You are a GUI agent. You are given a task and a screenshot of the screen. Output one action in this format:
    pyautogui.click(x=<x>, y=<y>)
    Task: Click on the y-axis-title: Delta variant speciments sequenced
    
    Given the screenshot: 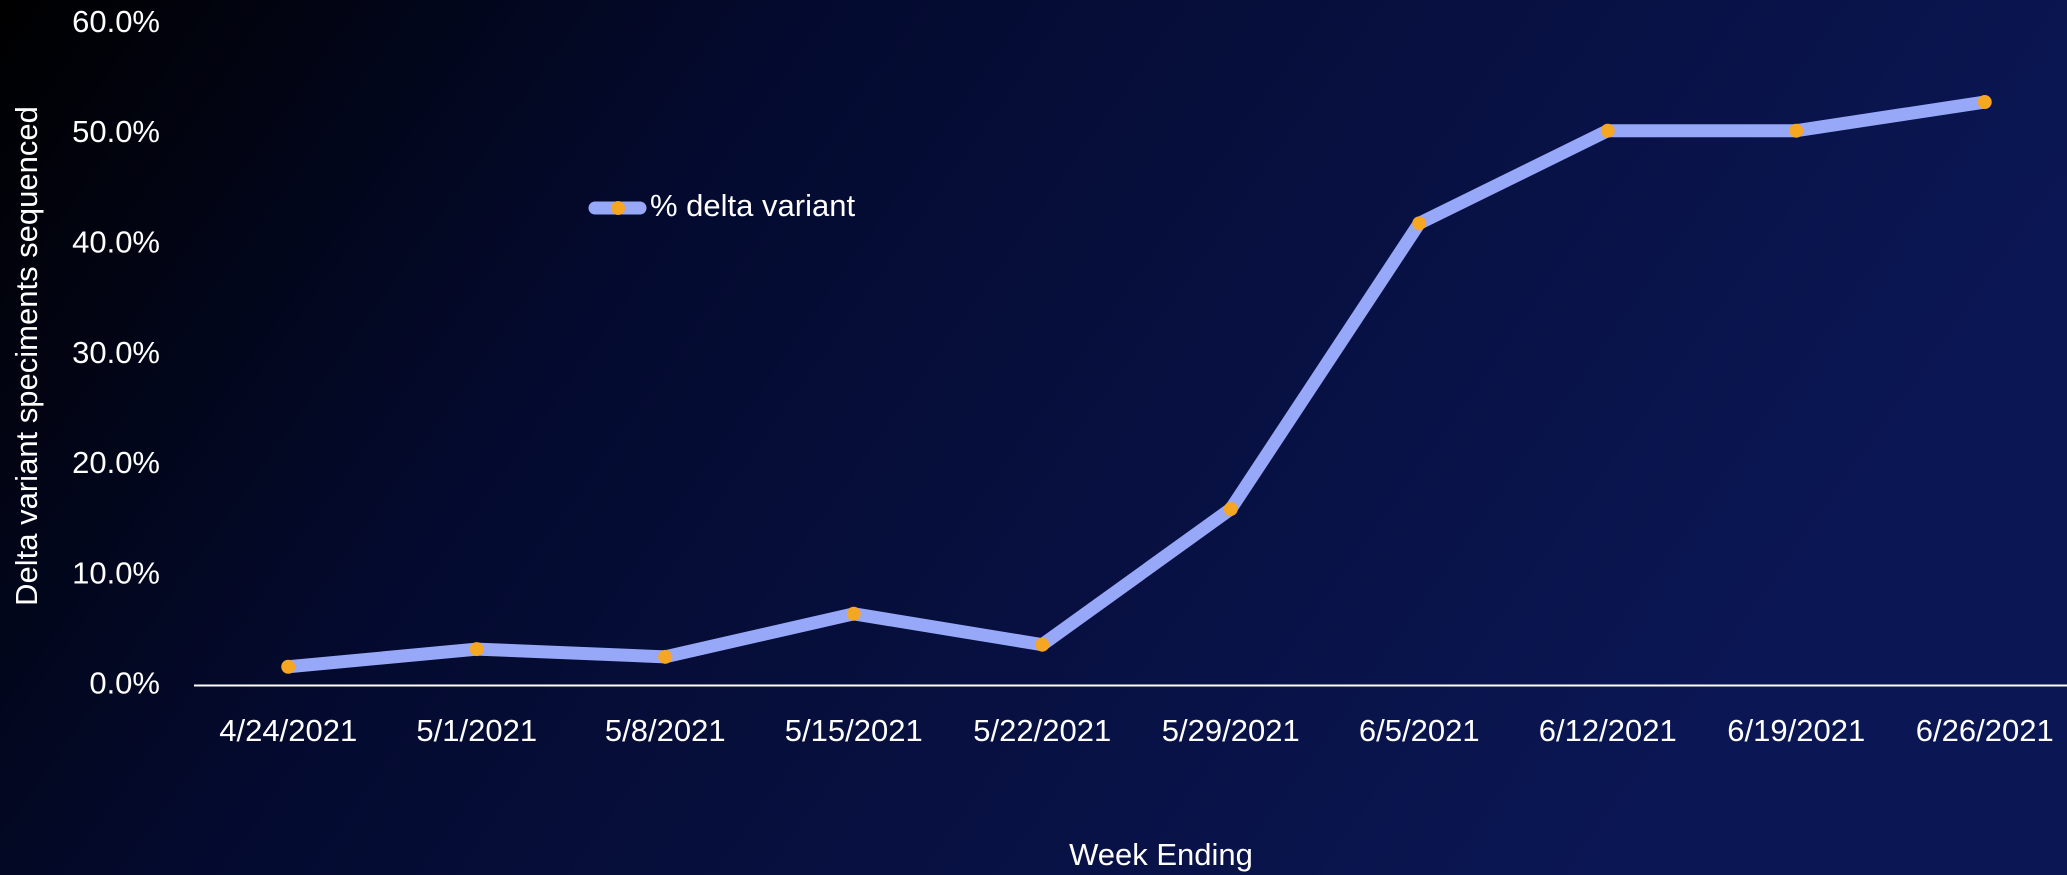 What is the action you would take?
    pyautogui.click(x=26, y=356)
    